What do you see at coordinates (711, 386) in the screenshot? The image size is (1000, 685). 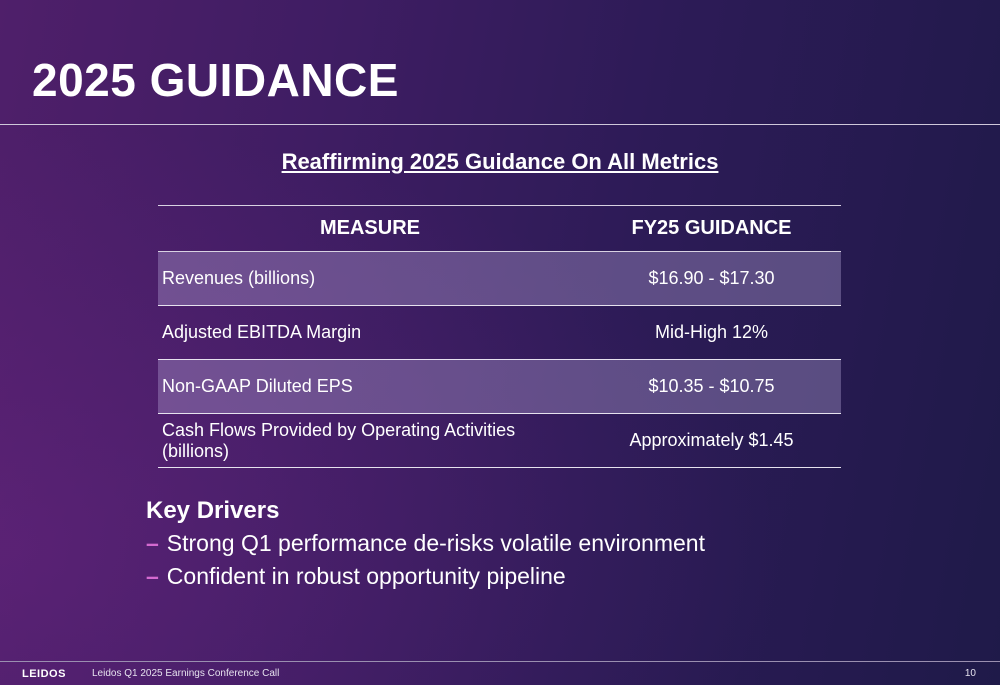 I see `row-guidance: $10.35 - $10.75` at bounding box center [711, 386].